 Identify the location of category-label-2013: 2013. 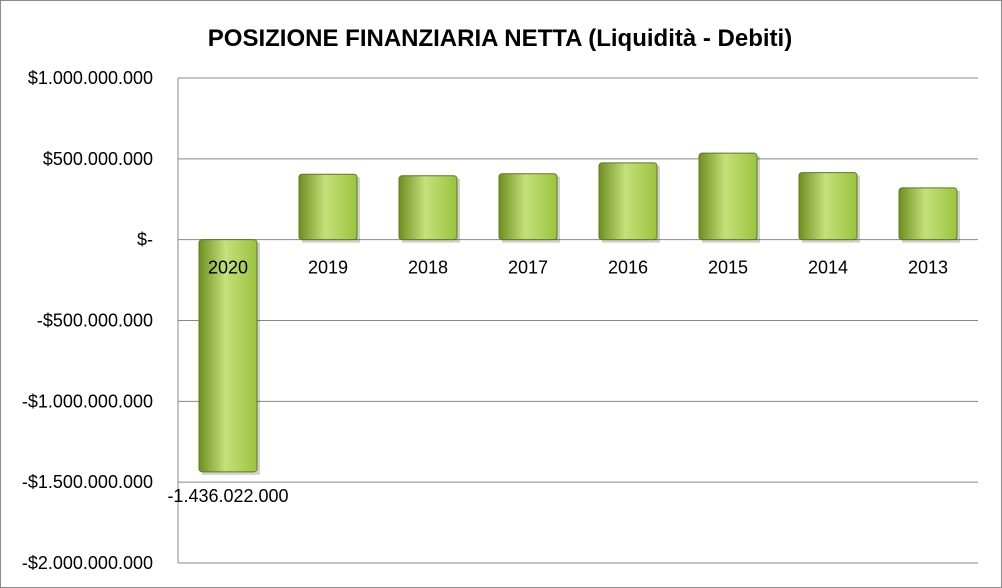
(928, 268).